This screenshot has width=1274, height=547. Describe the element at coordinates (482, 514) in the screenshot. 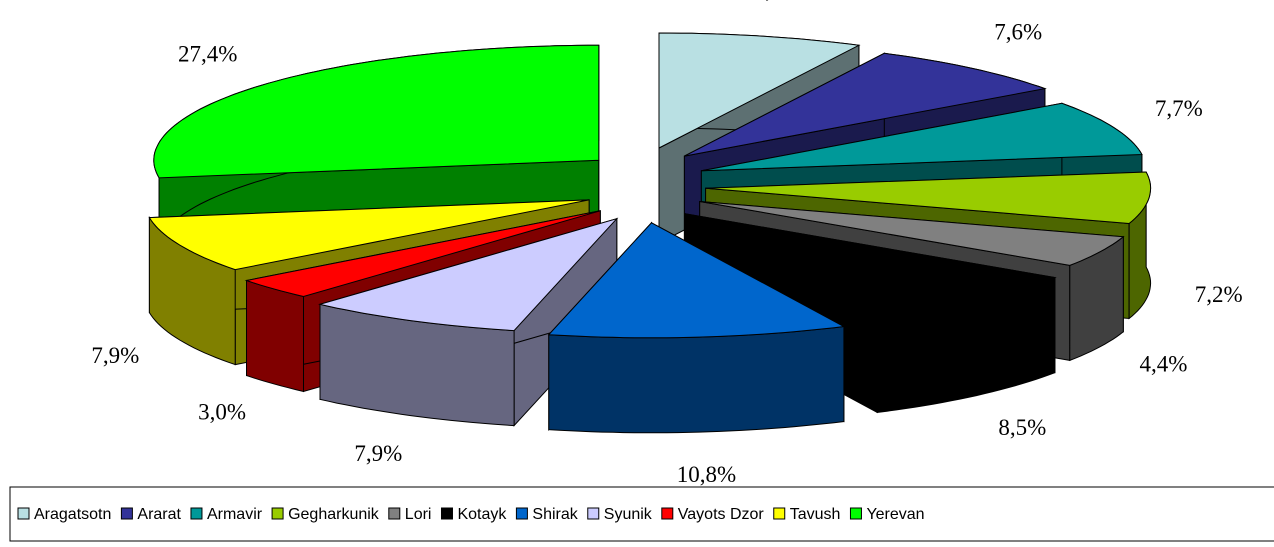

I see `legend-label: Kotayk` at that location.